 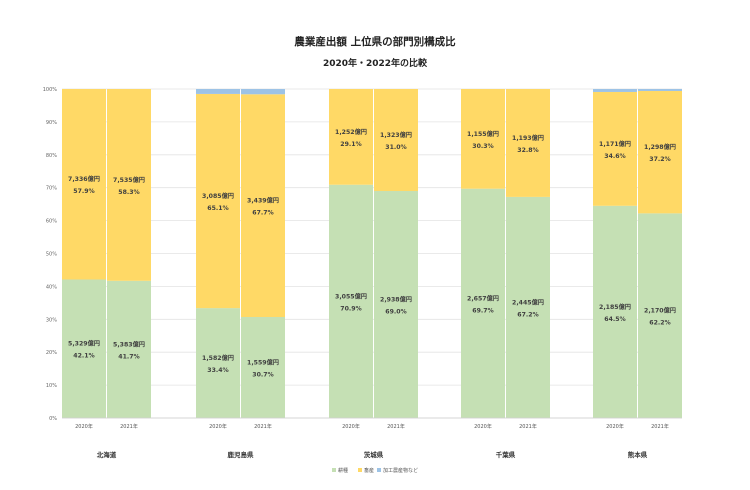 I want to click on data-label-percent: 62.2%, so click(x=659, y=323).